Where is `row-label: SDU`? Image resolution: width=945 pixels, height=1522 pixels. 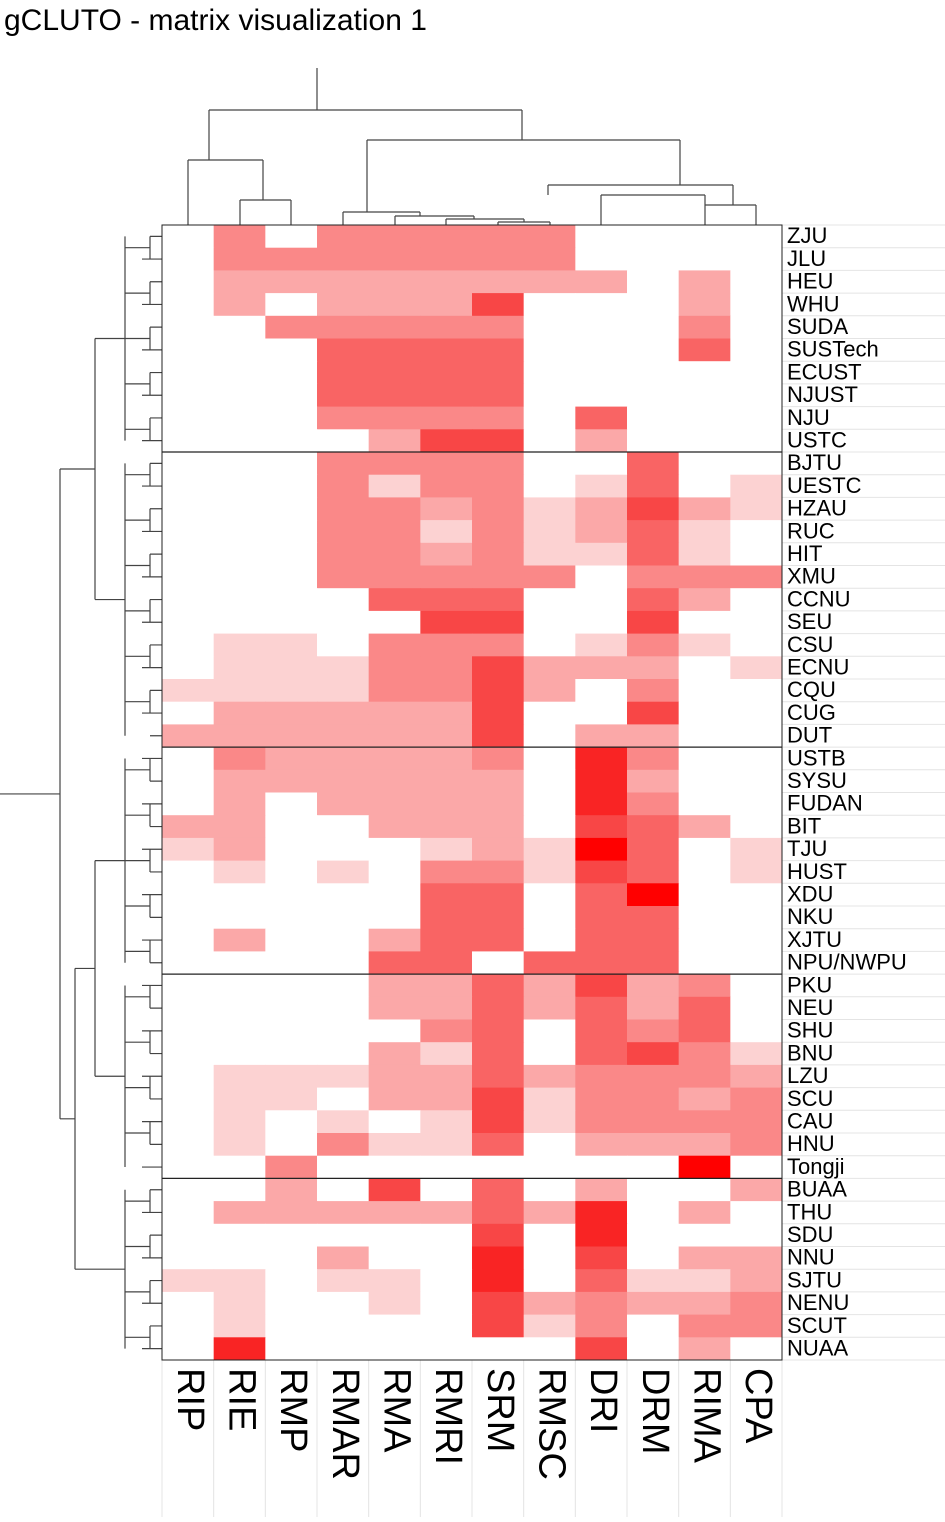
row-label: SDU is located at coordinates (810, 1234).